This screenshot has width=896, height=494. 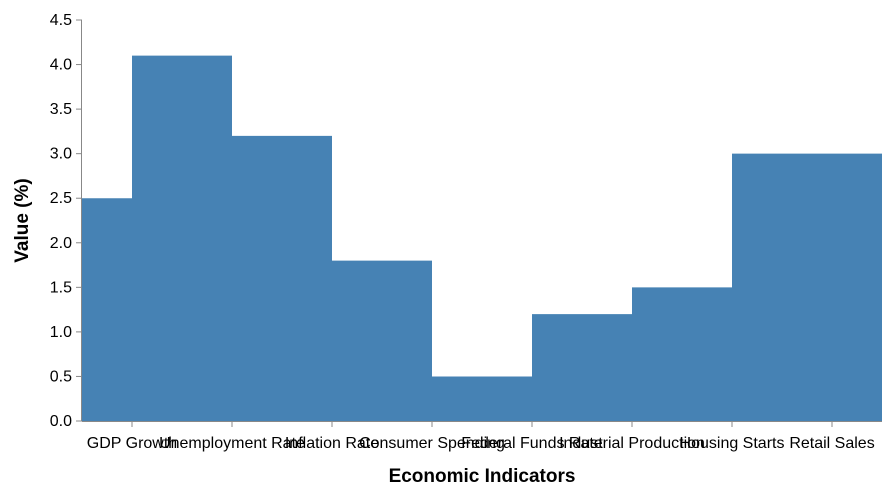 What do you see at coordinates (61, 198) in the screenshot?
I see `y-tick-label: 2.5` at bounding box center [61, 198].